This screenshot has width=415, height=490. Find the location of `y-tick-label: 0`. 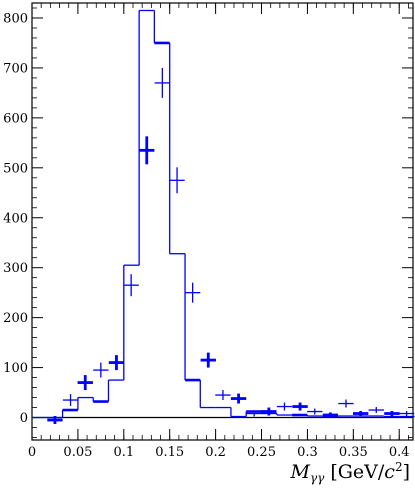

y-tick-label: 0 is located at coordinates (24, 418).